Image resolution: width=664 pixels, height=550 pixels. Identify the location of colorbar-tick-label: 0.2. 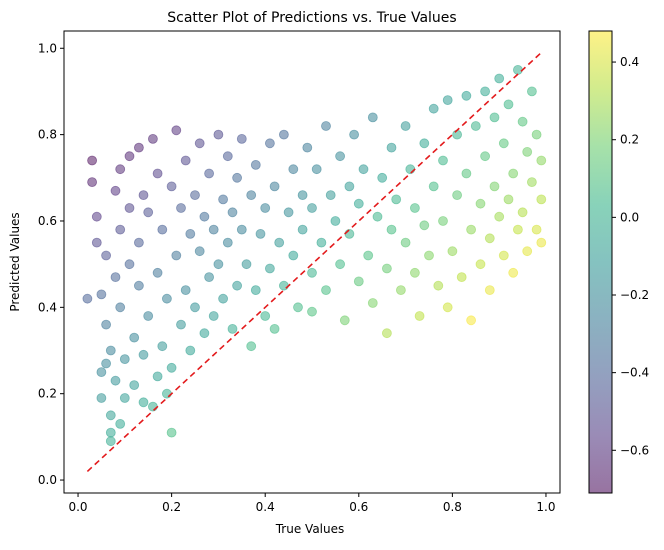
(629, 140).